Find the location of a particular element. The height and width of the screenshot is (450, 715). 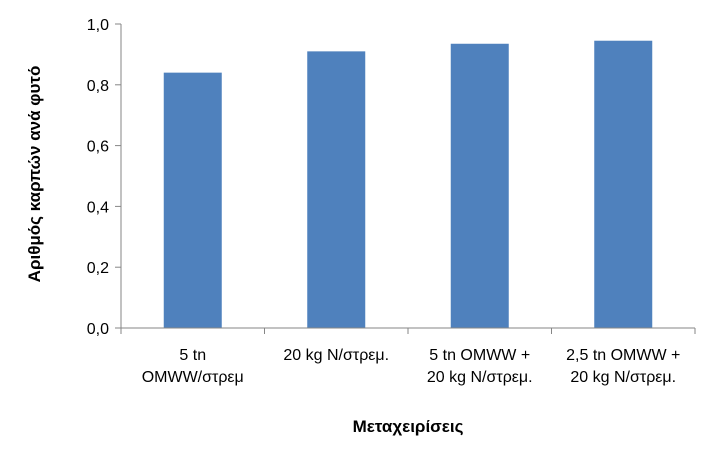

y-tick-label: 0,6 is located at coordinates (98, 147).